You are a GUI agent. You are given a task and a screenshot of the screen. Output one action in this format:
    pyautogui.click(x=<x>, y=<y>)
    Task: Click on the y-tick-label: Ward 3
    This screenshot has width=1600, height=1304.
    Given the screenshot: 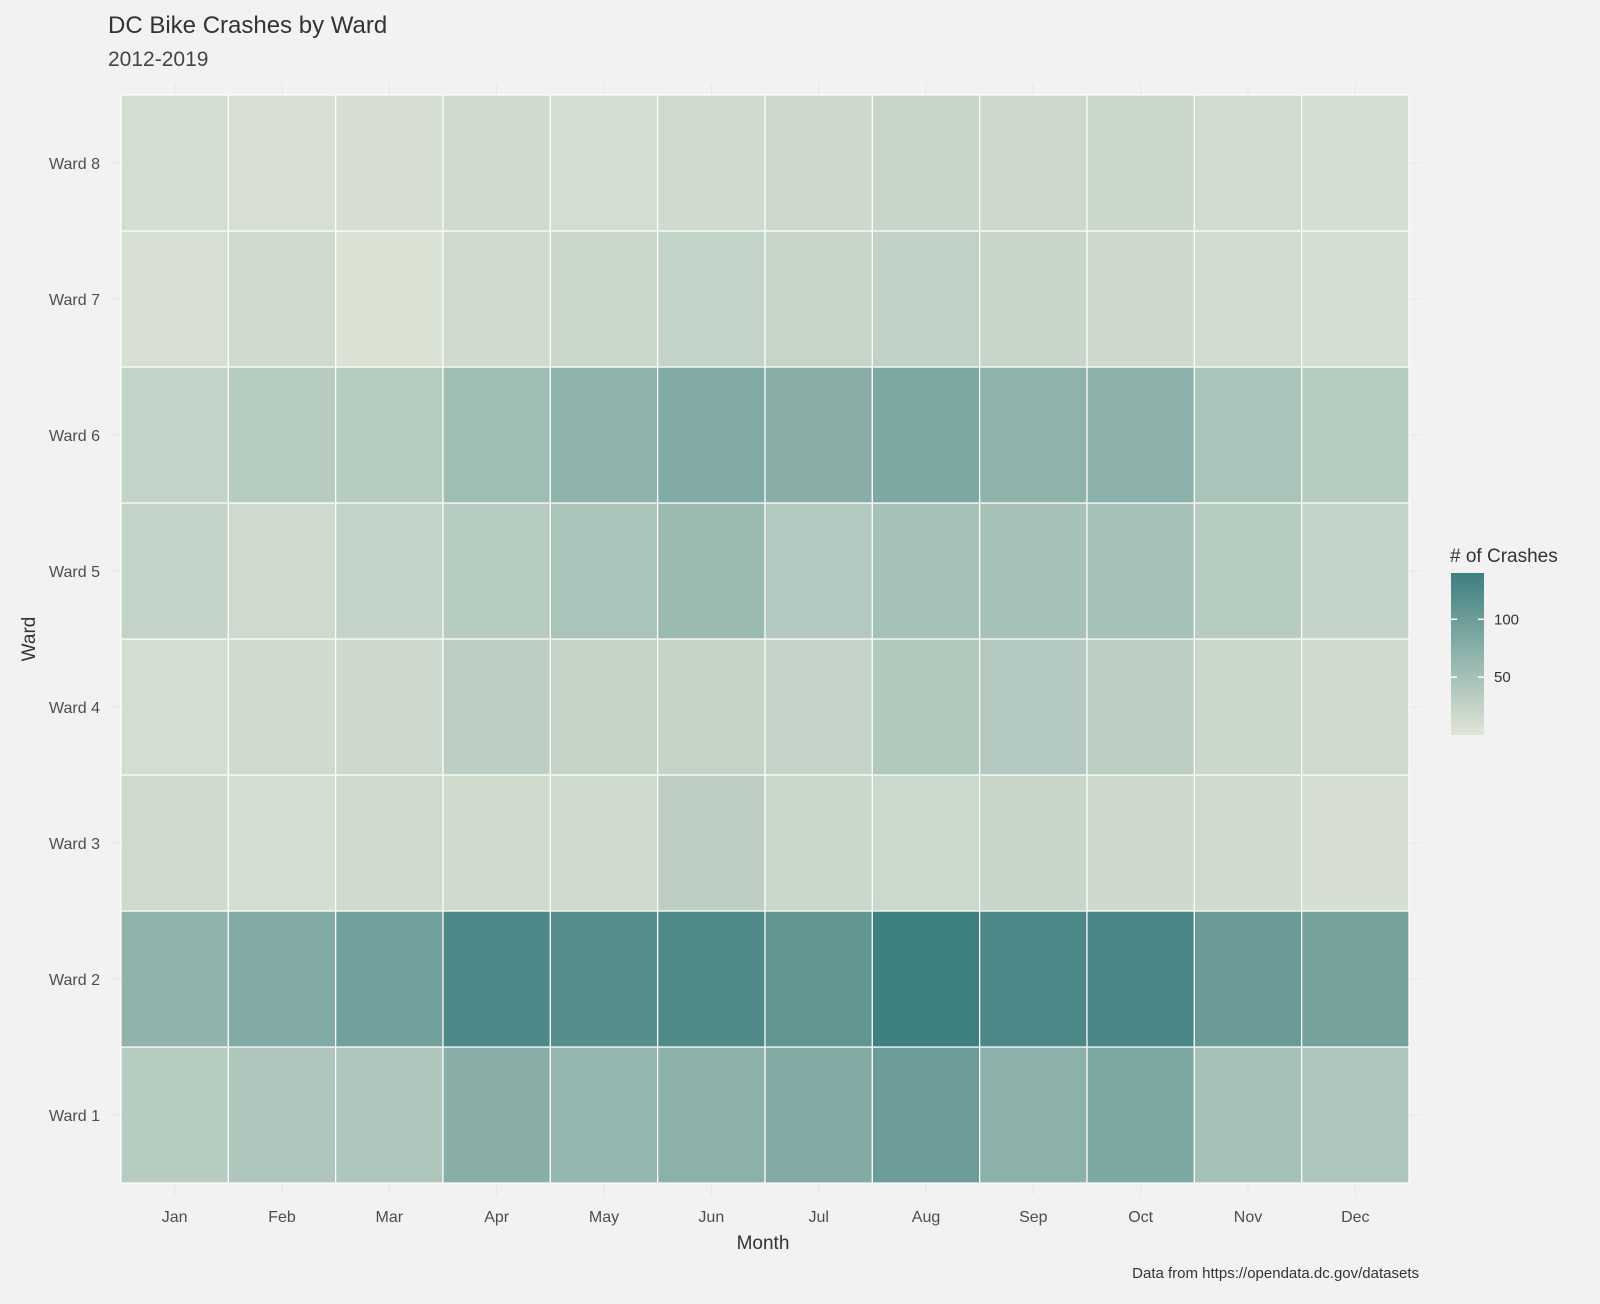 What is the action you would take?
    pyautogui.click(x=74, y=844)
    